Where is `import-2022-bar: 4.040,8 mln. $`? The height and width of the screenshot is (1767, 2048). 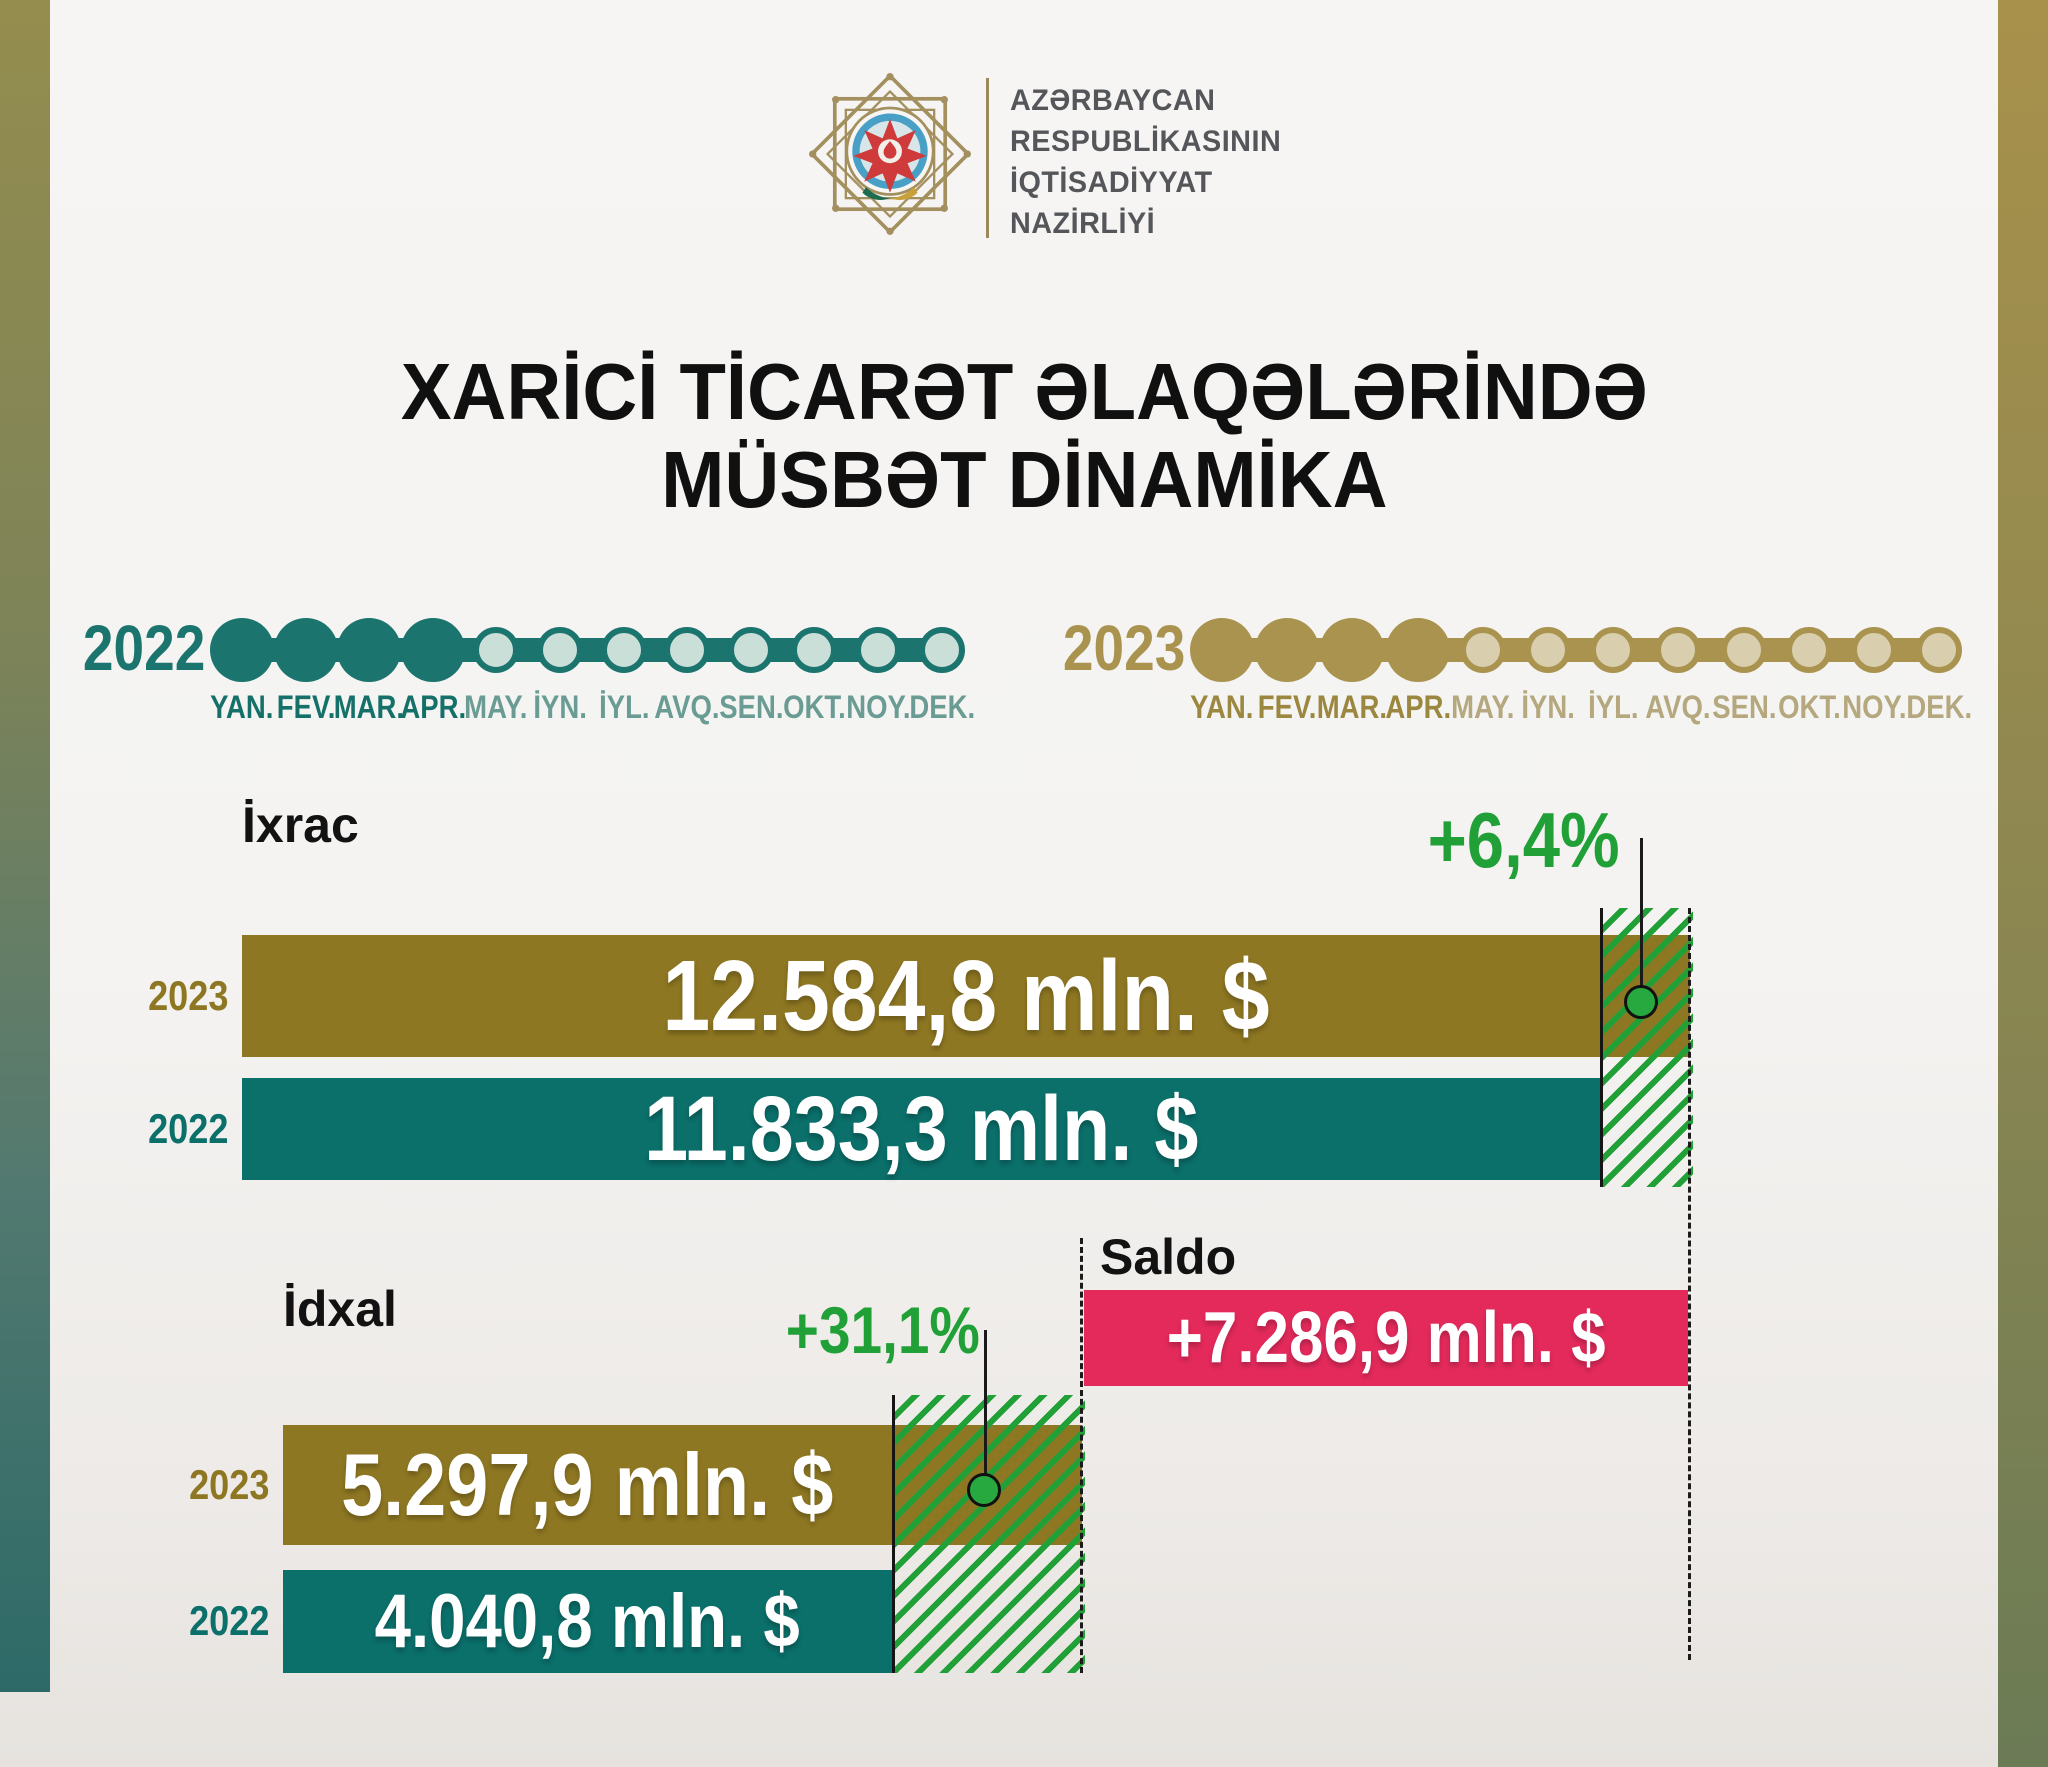 import-2022-bar: 4.040,8 mln. $ is located at coordinates (587, 1621).